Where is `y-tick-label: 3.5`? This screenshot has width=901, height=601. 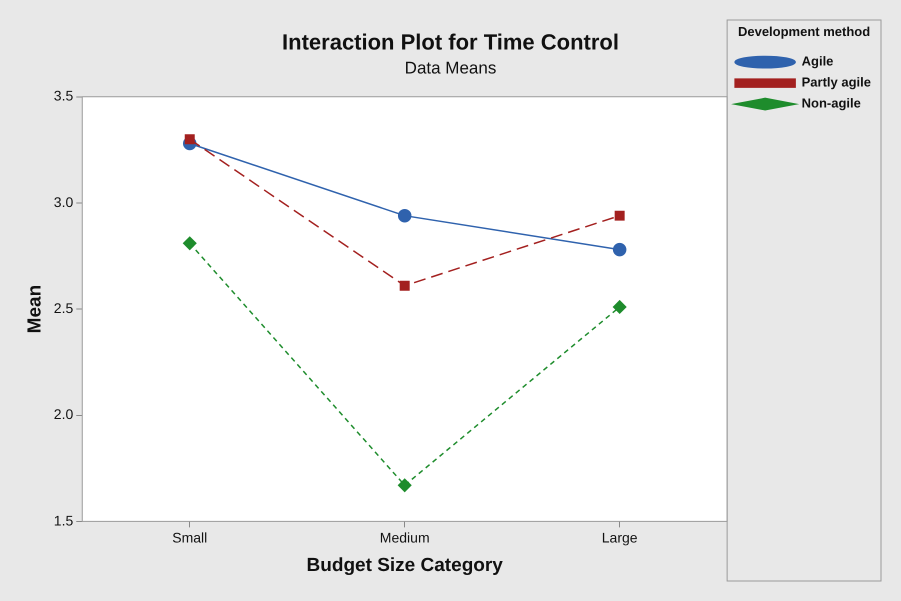
y-tick-label: 3.5 is located at coordinates (64, 96).